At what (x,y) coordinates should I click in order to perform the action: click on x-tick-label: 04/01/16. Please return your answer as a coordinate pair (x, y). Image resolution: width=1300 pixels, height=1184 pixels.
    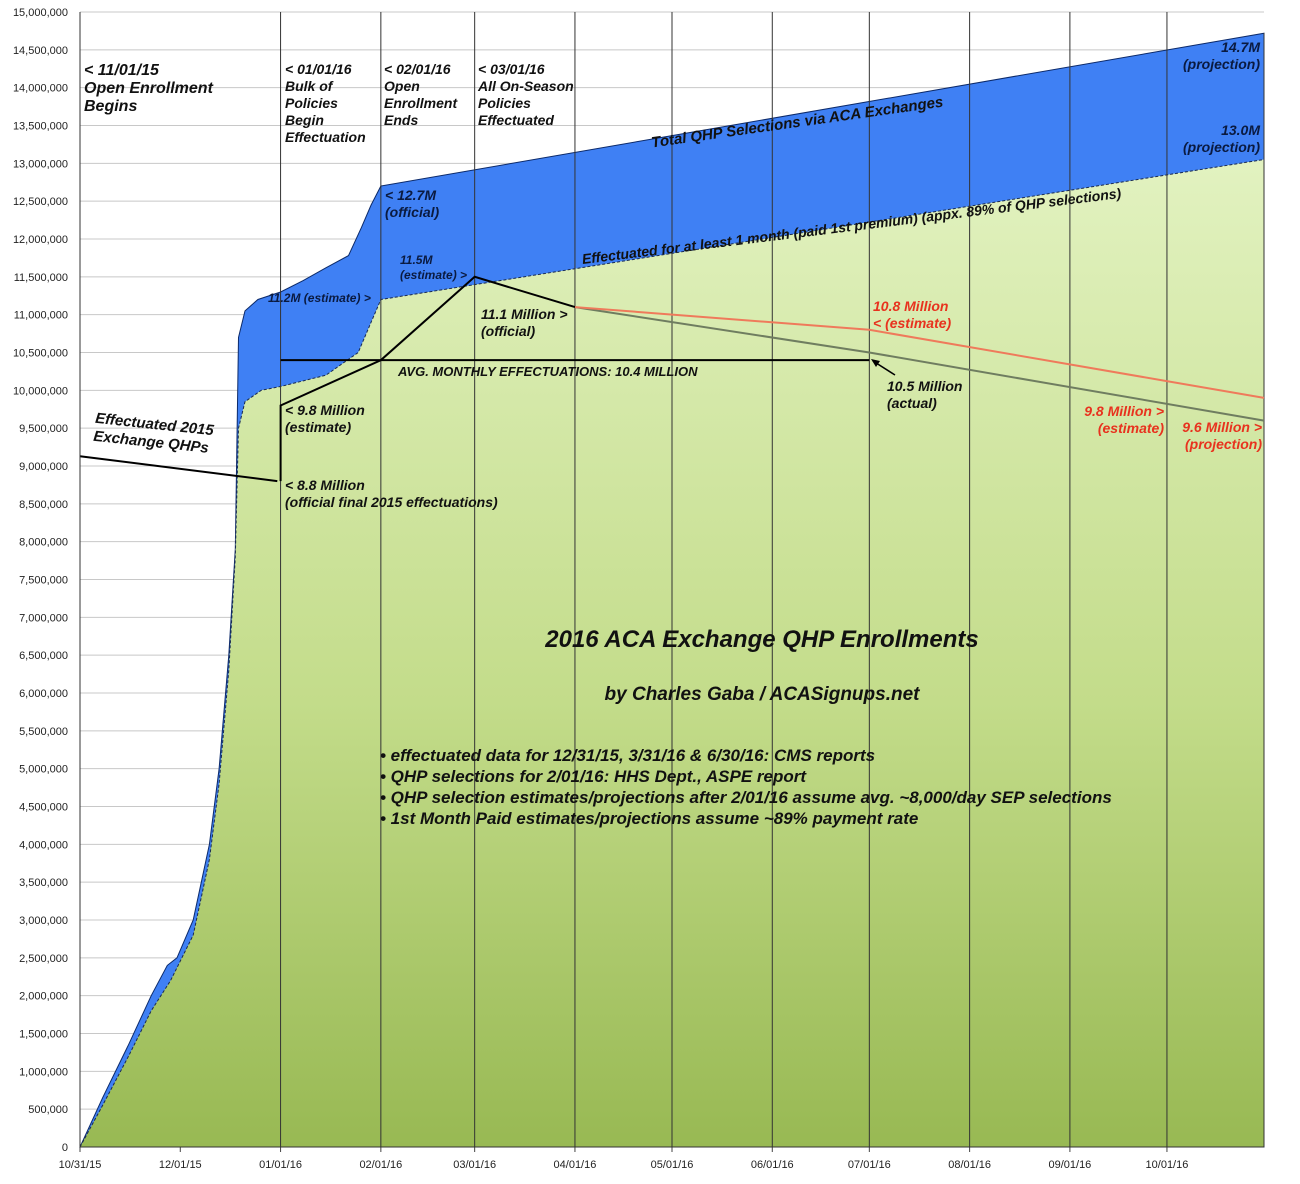
    Looking at the image, I should click on (575, 1165).